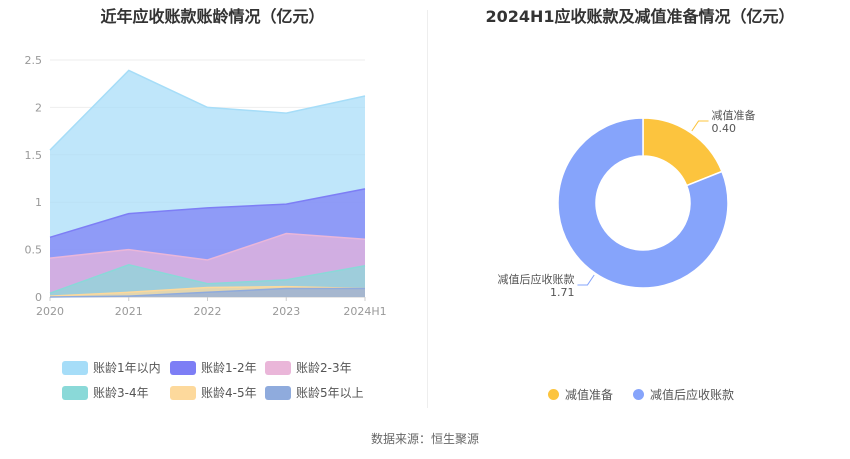  I want to click on slice-name-label: 减值准备, so click(734, 115).